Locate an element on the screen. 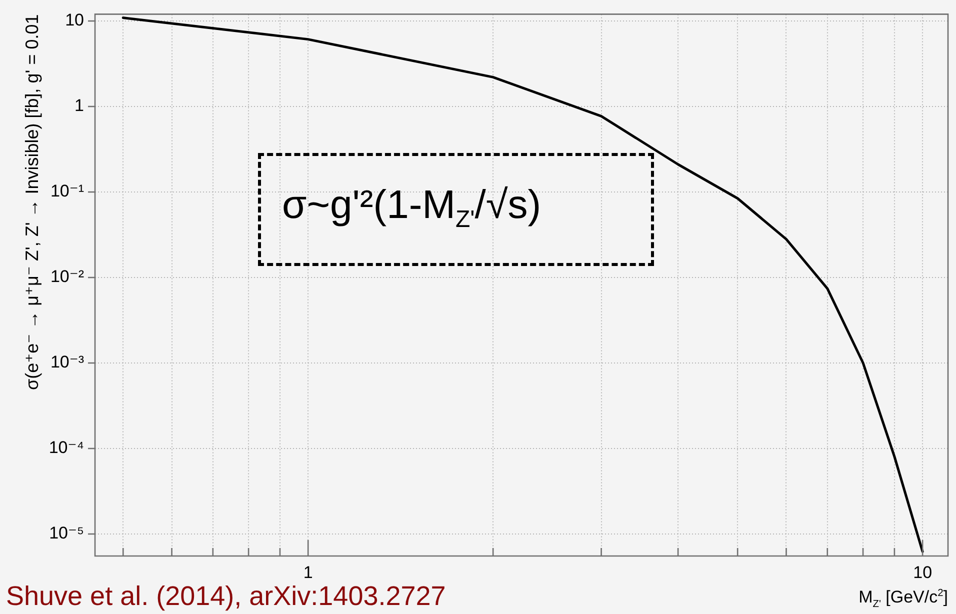 This screenshot has height=614, width=956. x-axis-title: M$_{Z'}$ [GeV/c$^{2}$] is located at coordinates (903, 599).